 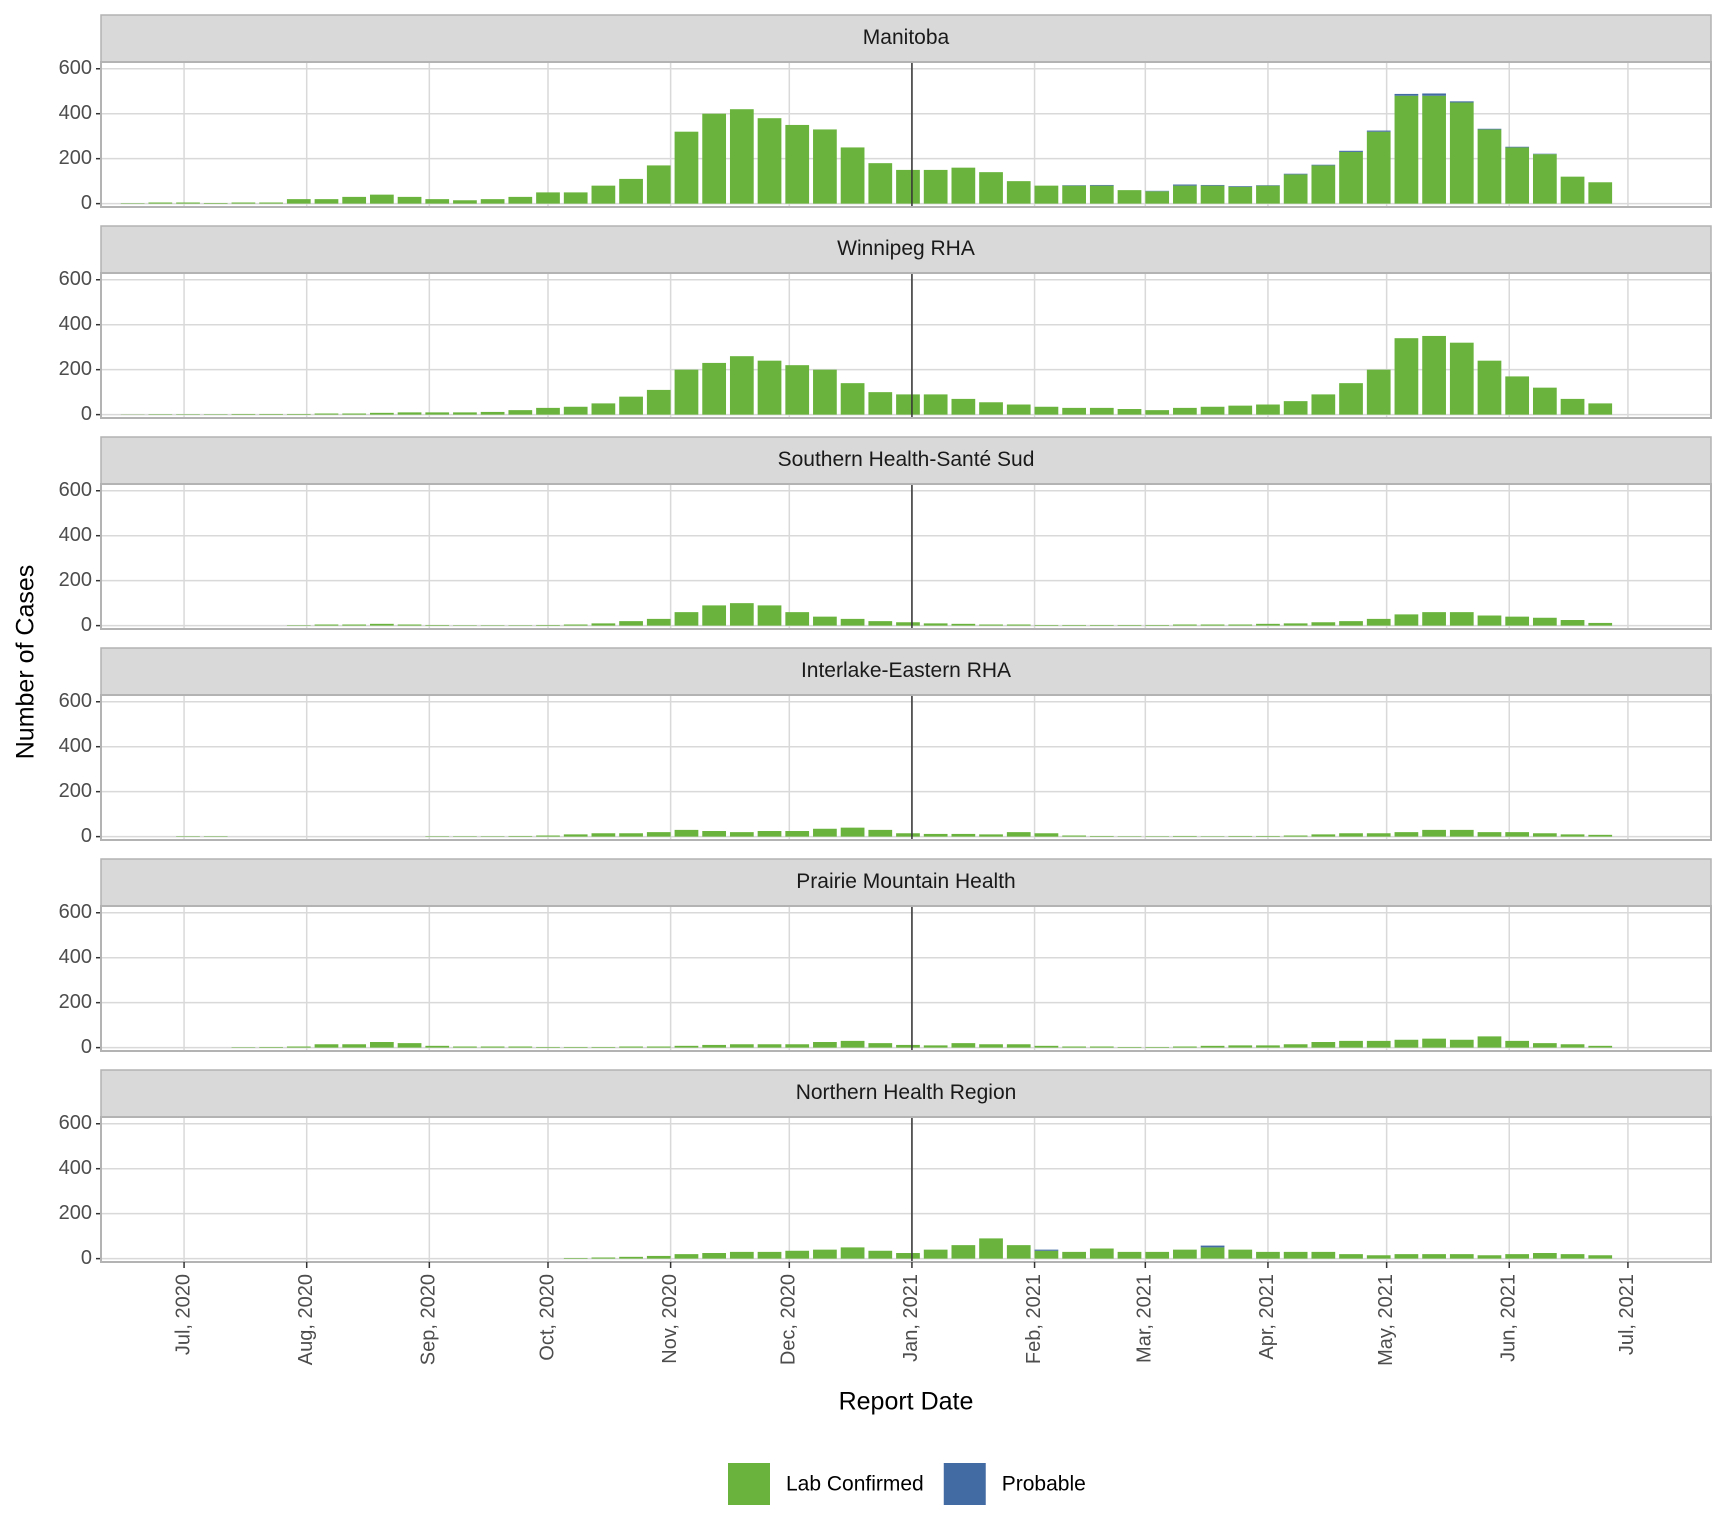 I want to click on y-tick-label: 200, so click(x=75, y=369).